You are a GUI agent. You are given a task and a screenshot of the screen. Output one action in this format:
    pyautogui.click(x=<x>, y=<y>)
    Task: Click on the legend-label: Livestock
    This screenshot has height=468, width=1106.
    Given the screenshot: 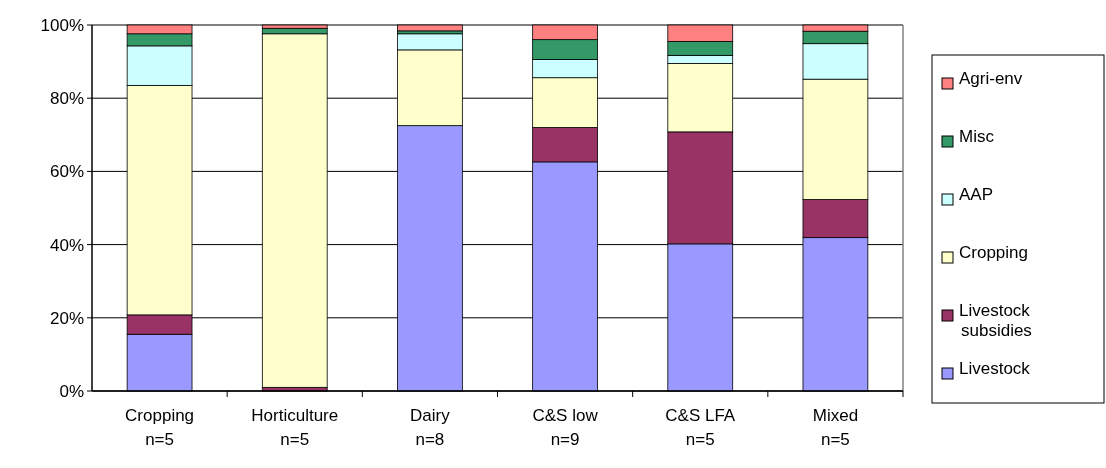 What is the action you would take?
    pyautogui.click(x=995, y=368)
    